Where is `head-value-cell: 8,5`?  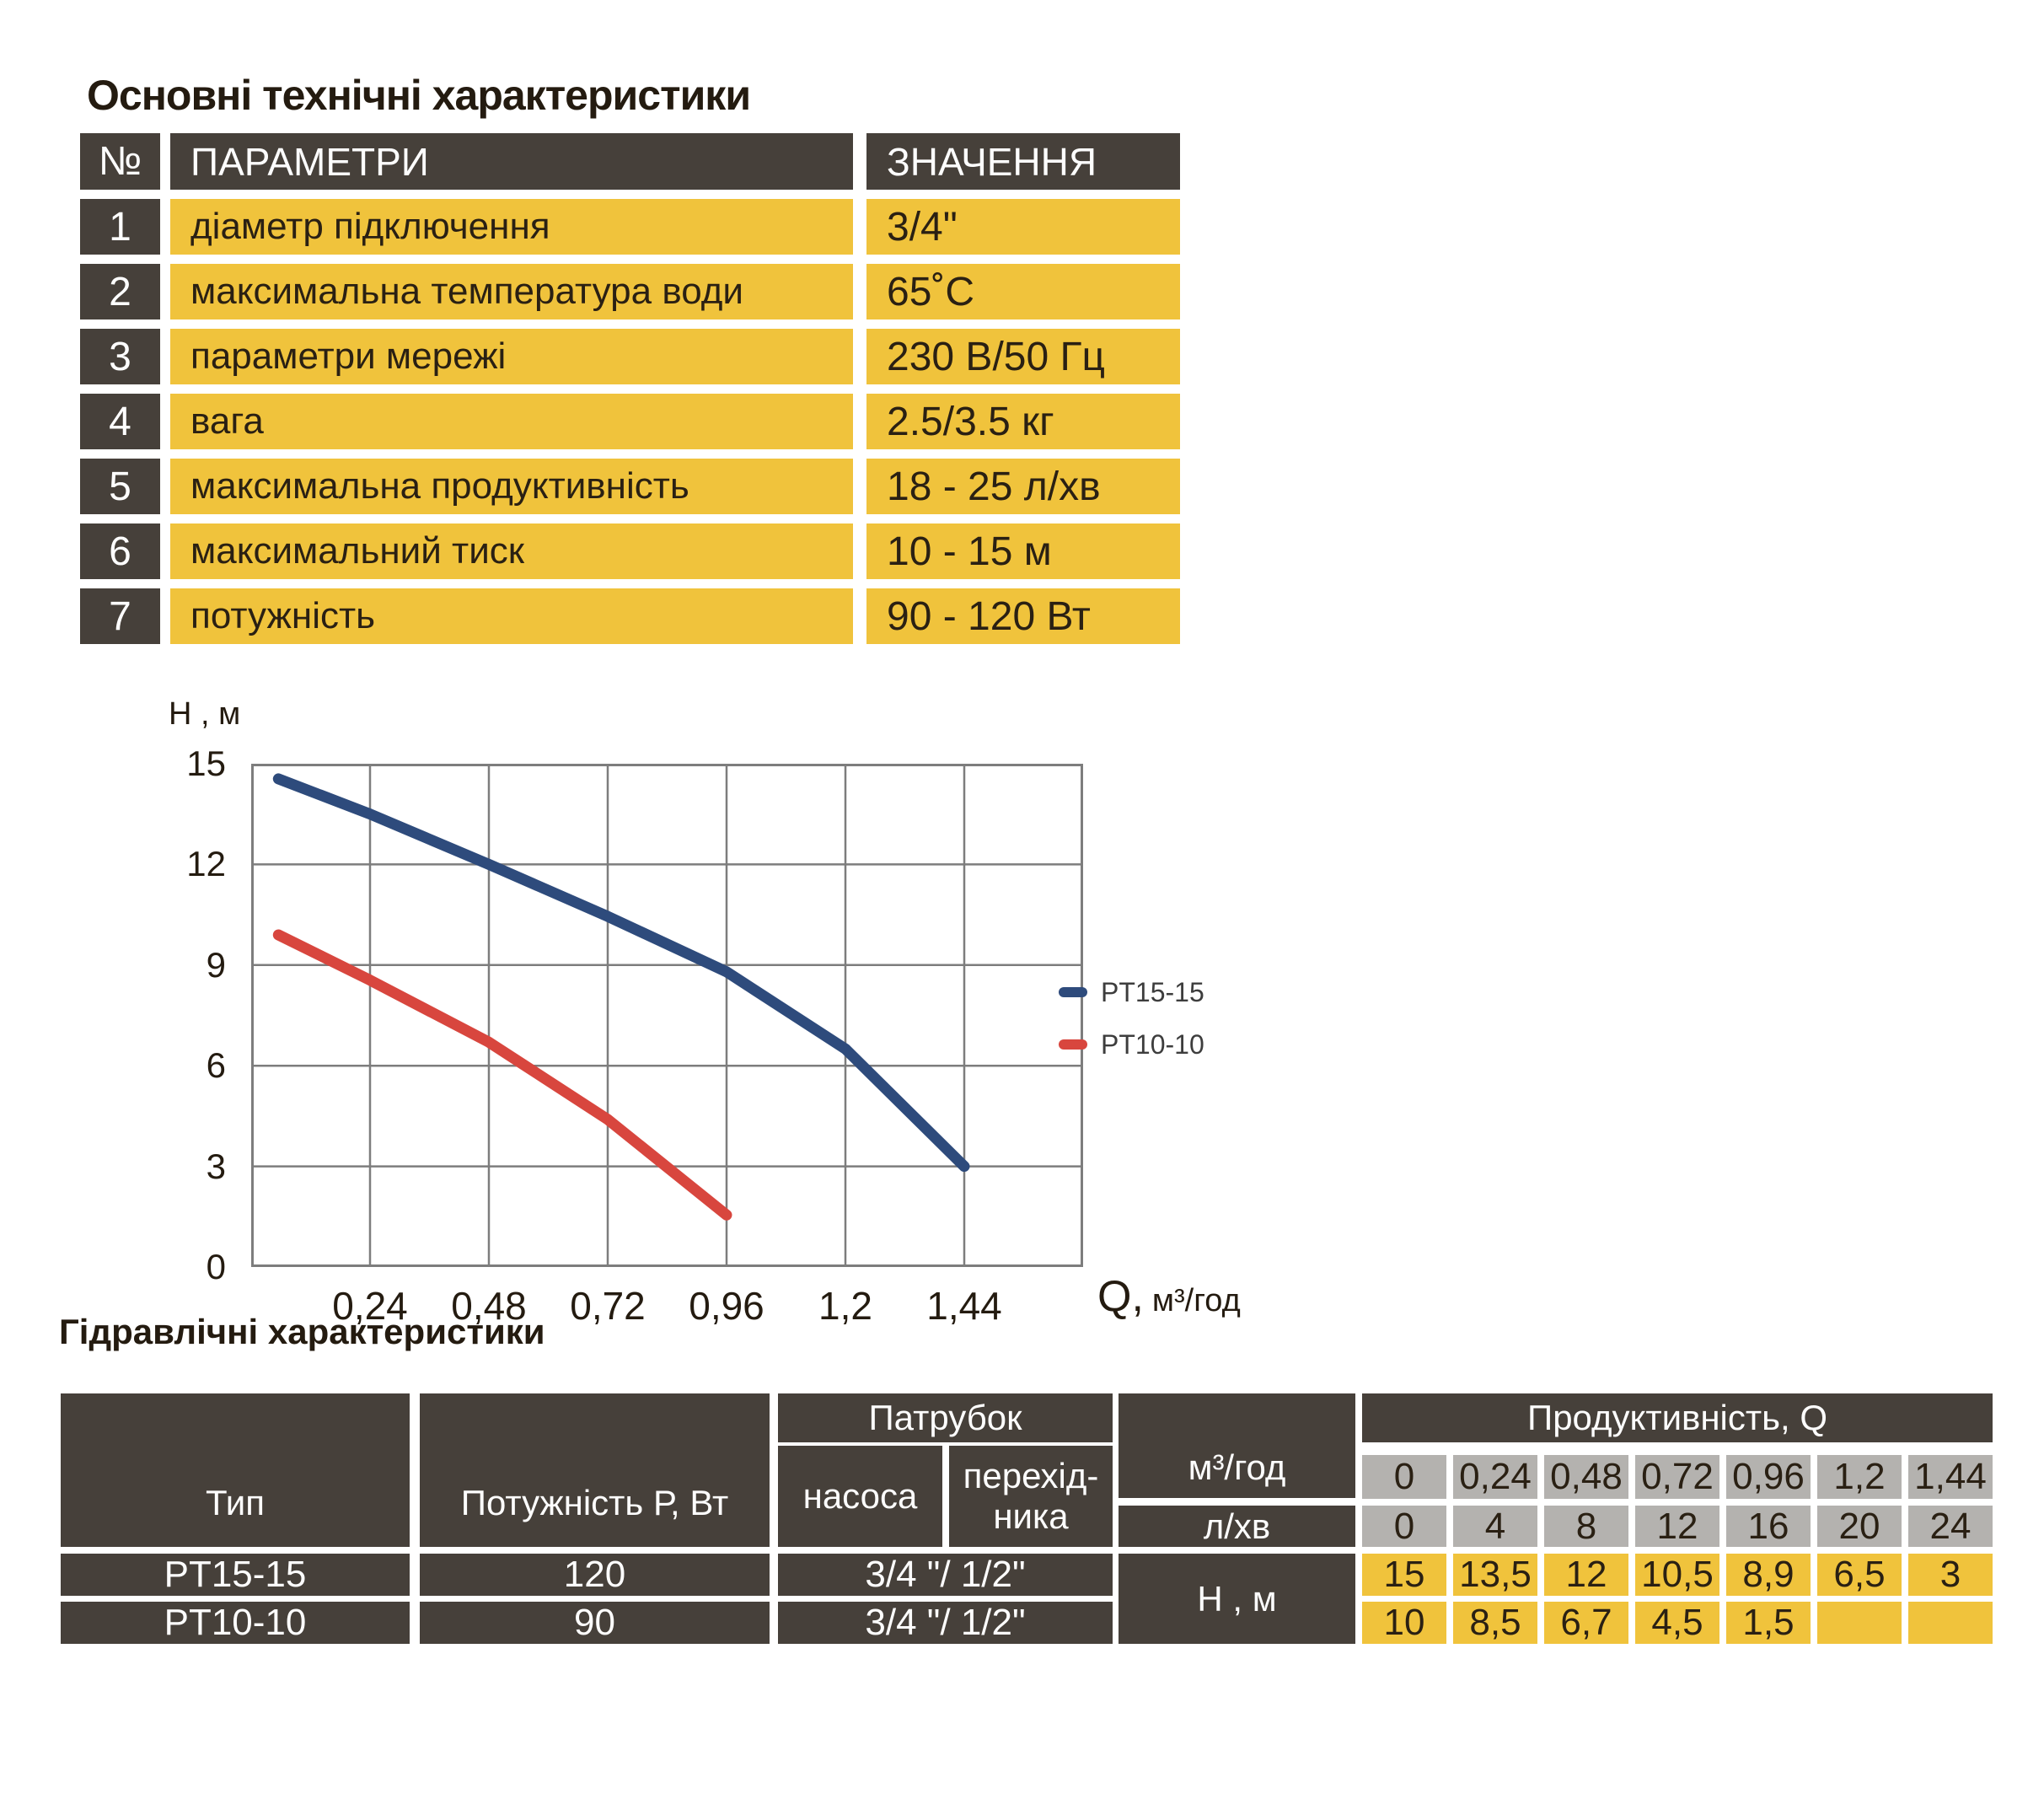 head-value-cell: 8,5 is located at coordinates (1495, 1623).